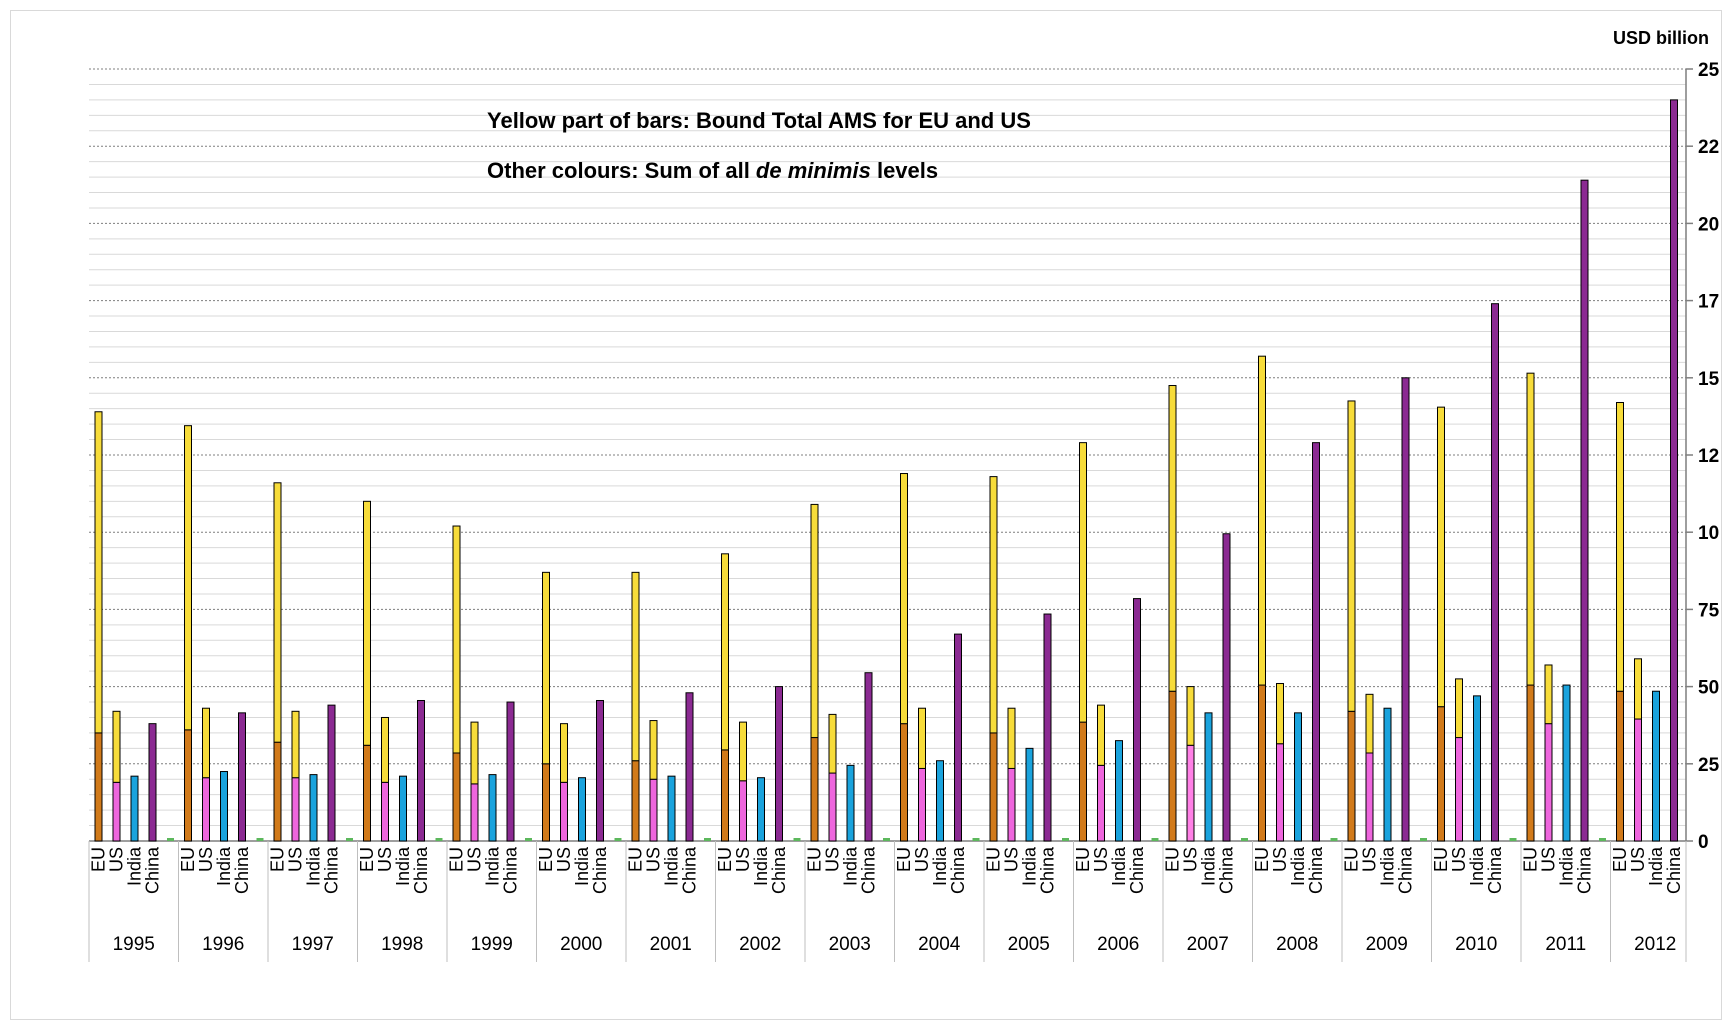  I want to click on x-year-label: 1995, so click(134, 944).